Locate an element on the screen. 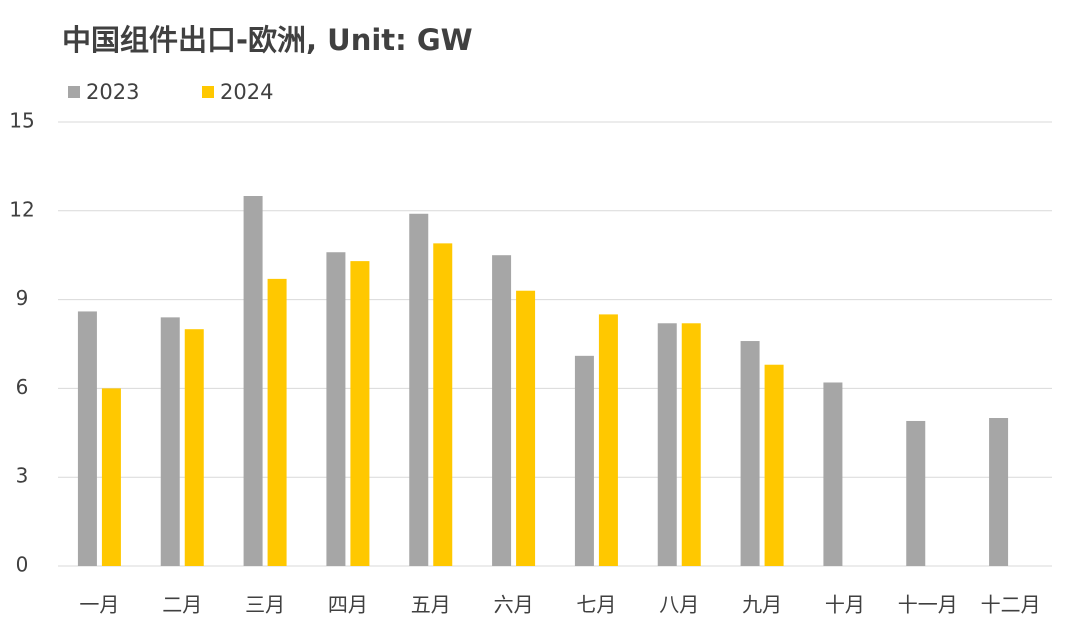 The width and height of the screenshot is (1080, 627). x-tick-label: 二月 is located at coordinates (182, 605).